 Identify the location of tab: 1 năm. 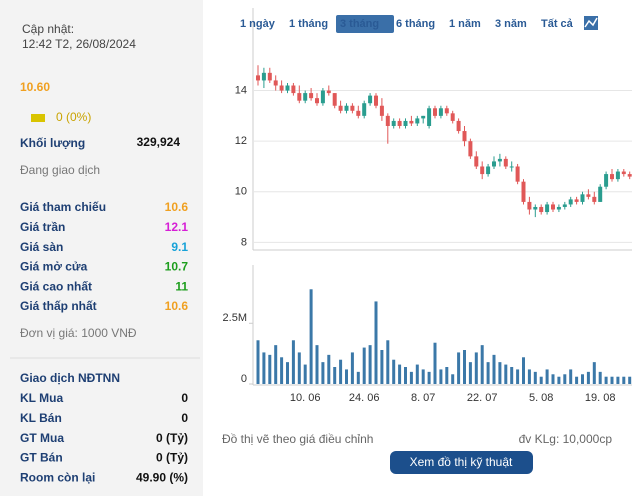
(465, 24).